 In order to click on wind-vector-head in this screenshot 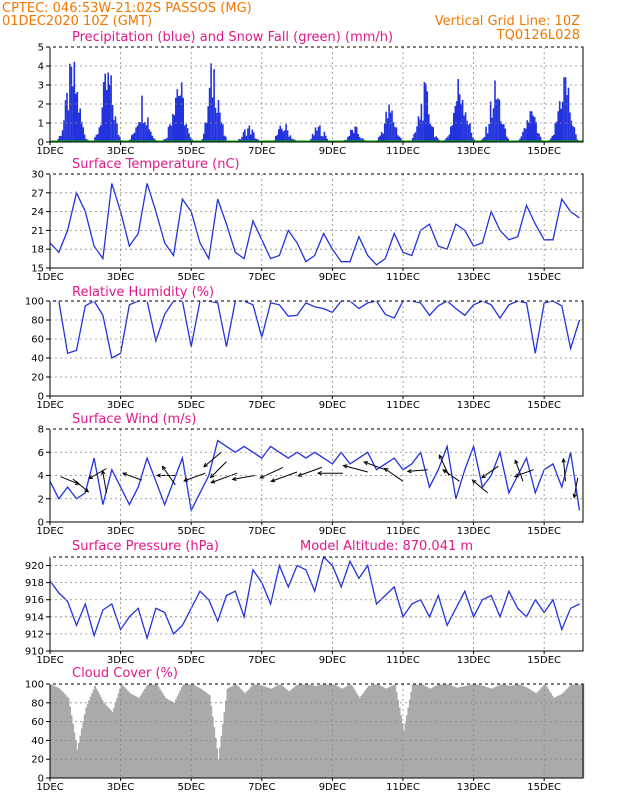, I will do `click(440, 457)`.